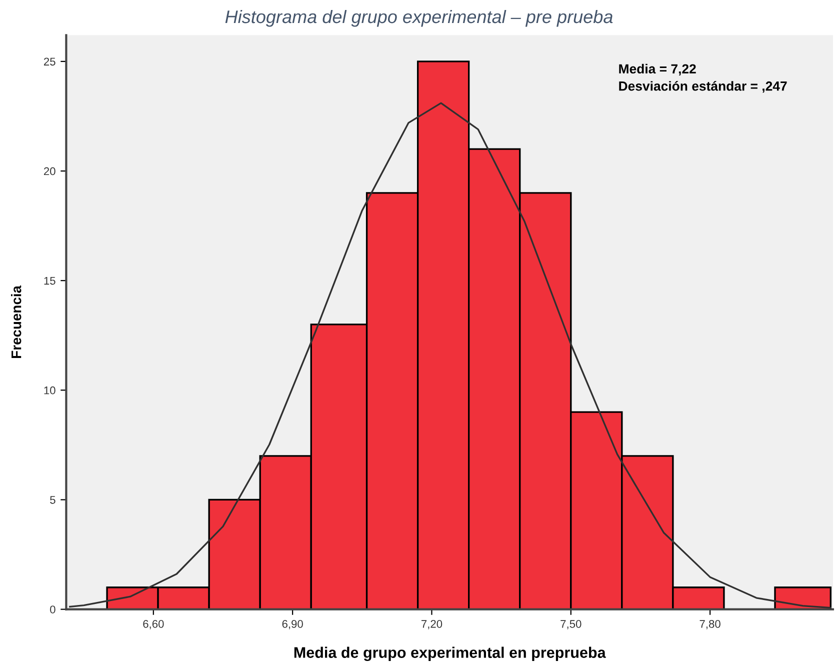 The height and width of the screenshot is (663, 838). Describe the element at coordinates (292, 625) in the screenshot. I see `x-tick-label: 6,90` at that location.